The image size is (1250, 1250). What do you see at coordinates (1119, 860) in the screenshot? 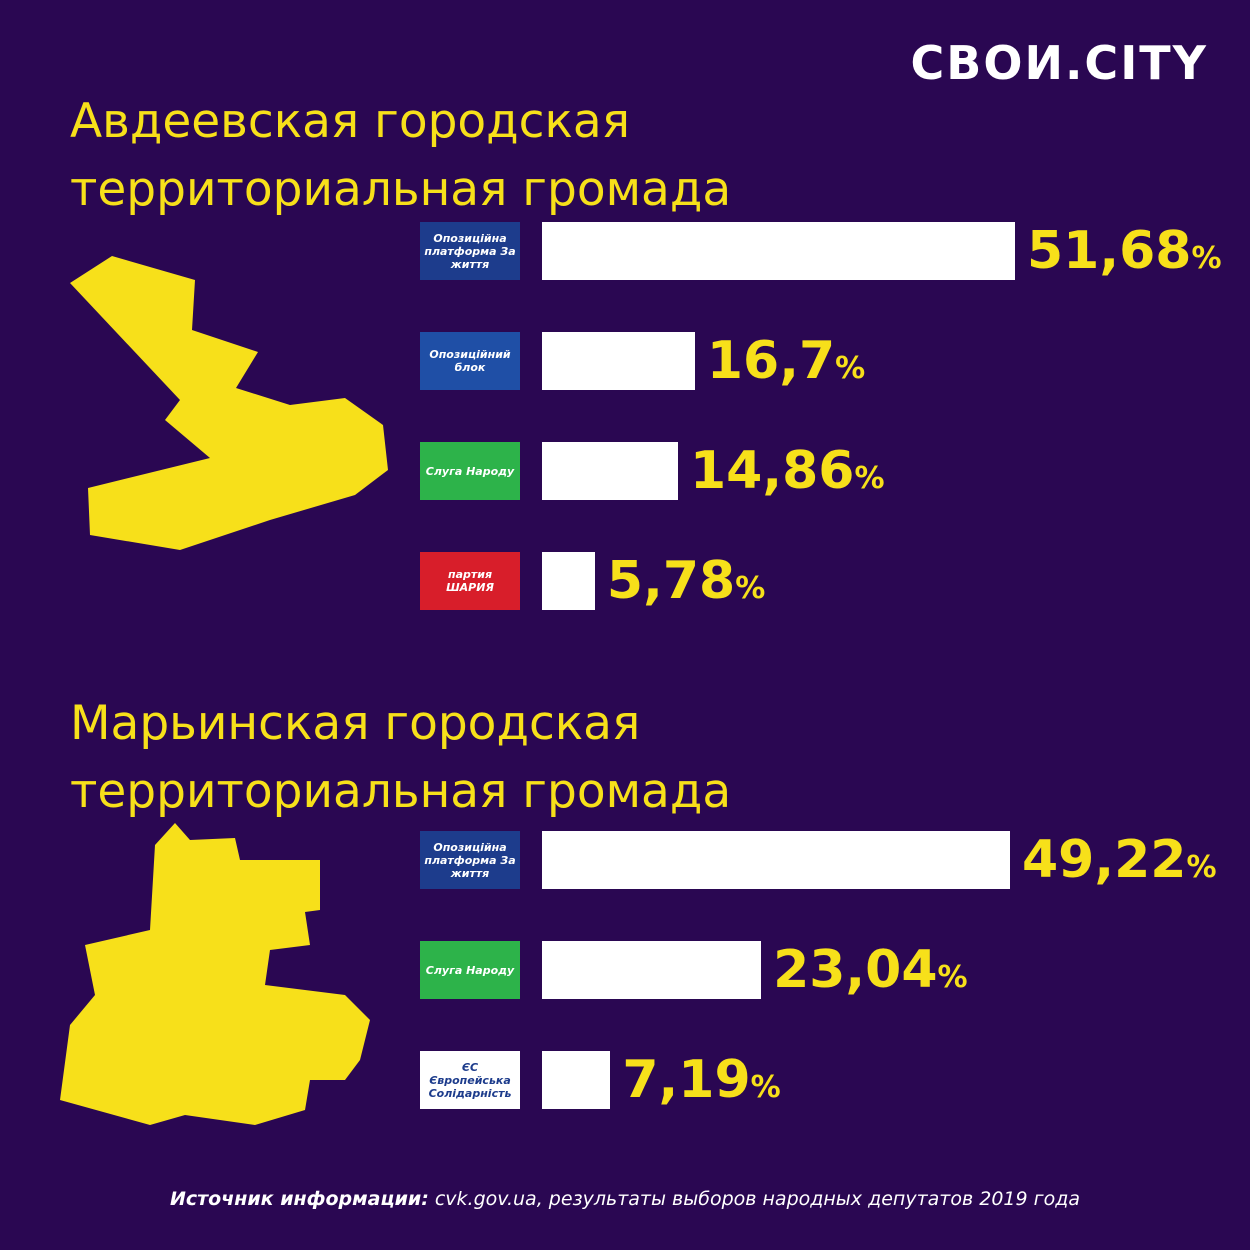
I see `value-label: 49,22%` at bounding box center [1119, 860].